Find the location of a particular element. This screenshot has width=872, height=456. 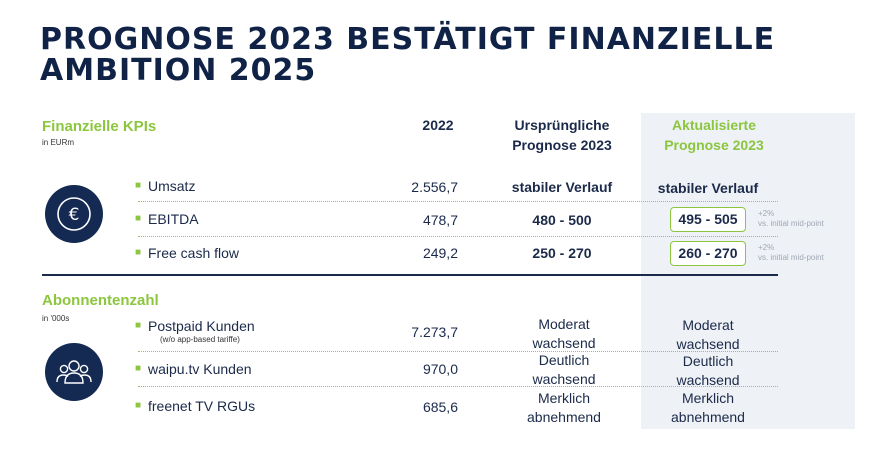

users-icon is located at coordinates (74, 372).